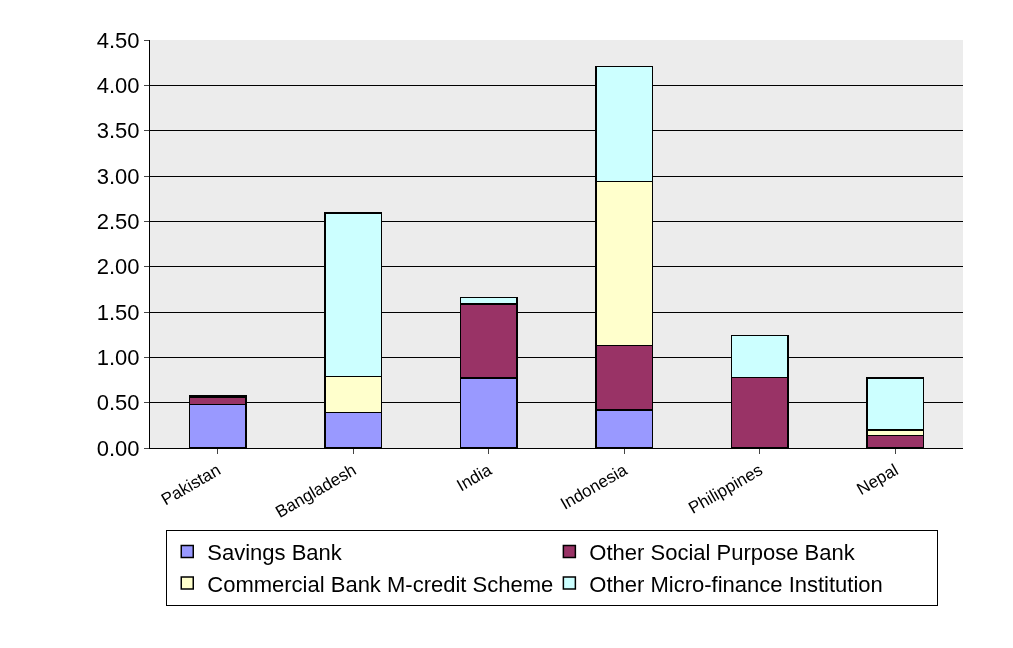  I want to click on legend-label: Other Social Purpose Bank, so click(722, 552).